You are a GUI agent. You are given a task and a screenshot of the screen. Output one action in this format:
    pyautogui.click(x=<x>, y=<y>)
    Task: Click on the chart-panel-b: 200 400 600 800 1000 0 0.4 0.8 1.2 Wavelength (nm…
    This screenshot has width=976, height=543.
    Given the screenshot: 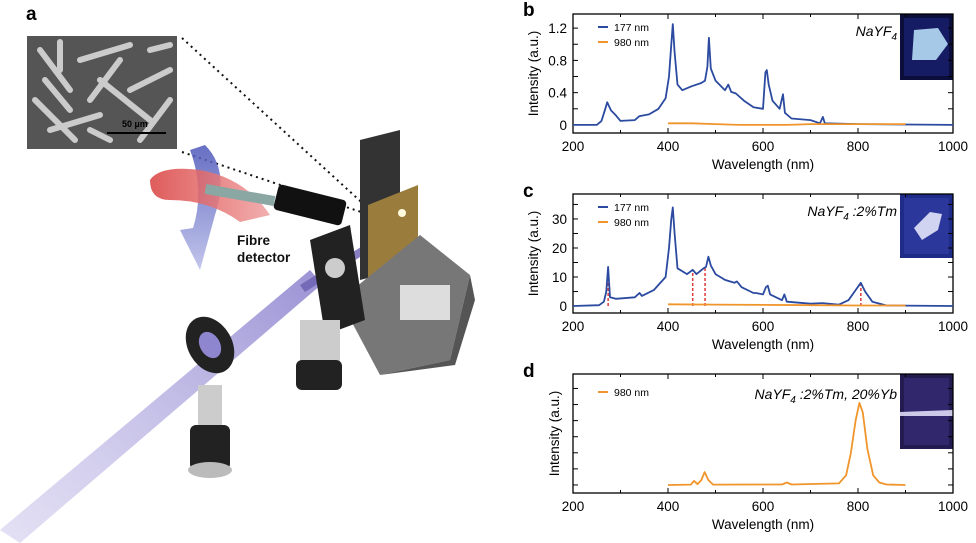 What is the action you would take?
    pyautogui.click(x=747, y=92)
    